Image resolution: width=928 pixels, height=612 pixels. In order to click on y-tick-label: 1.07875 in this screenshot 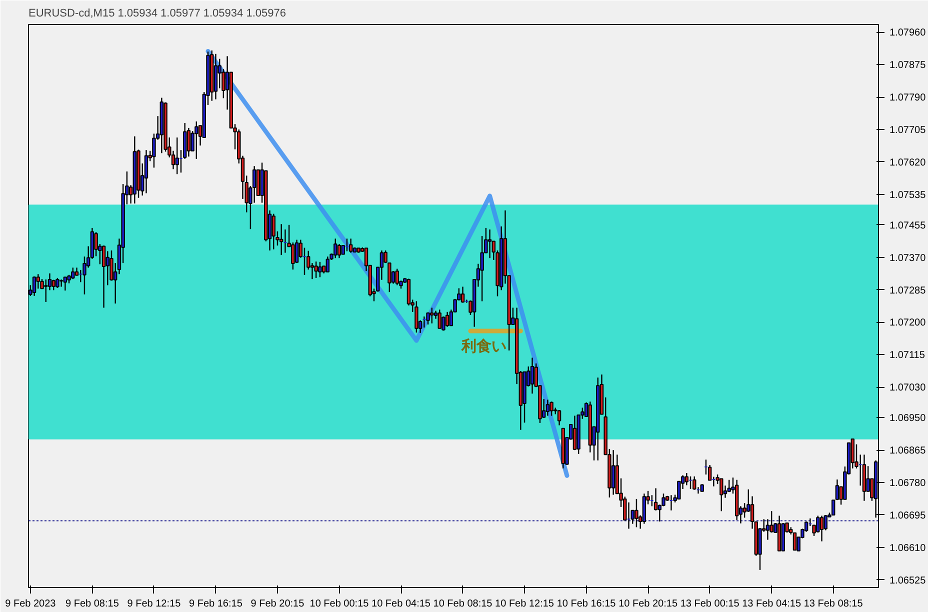, I will do `click(908, 66)`.